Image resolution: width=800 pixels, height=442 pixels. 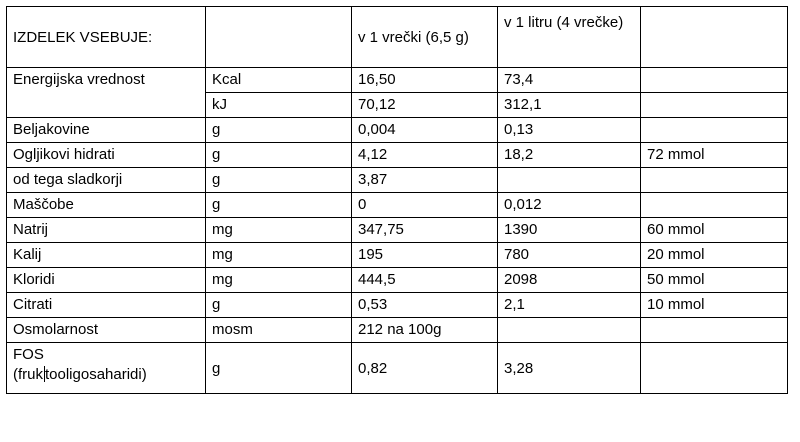 What do you see at coordinates (424, 37) in the screenshot?
I see `header-per-sachet: v 1 vrečki (6,5 g)` at bounding box center [424, 37].